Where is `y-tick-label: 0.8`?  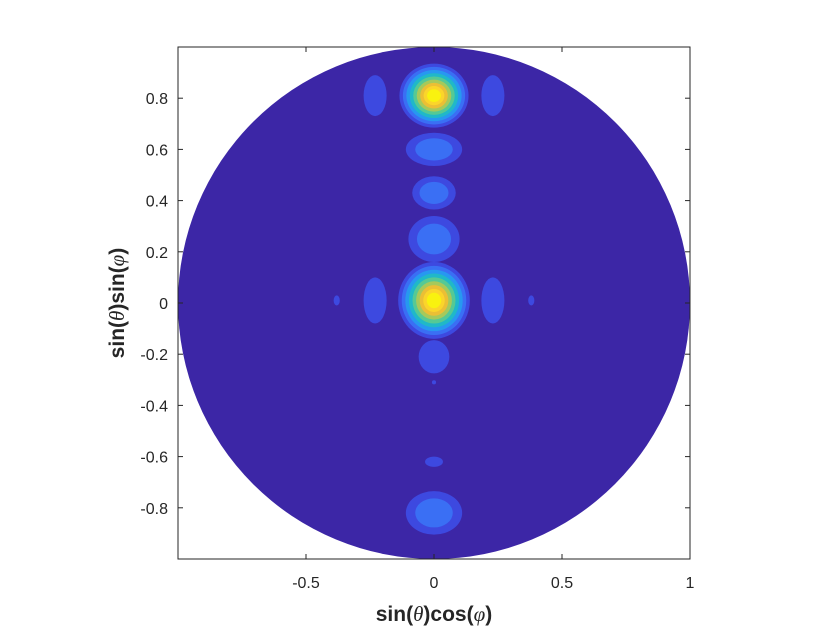 y-tick-label: 0.8 is located at coordinates (157, 99).